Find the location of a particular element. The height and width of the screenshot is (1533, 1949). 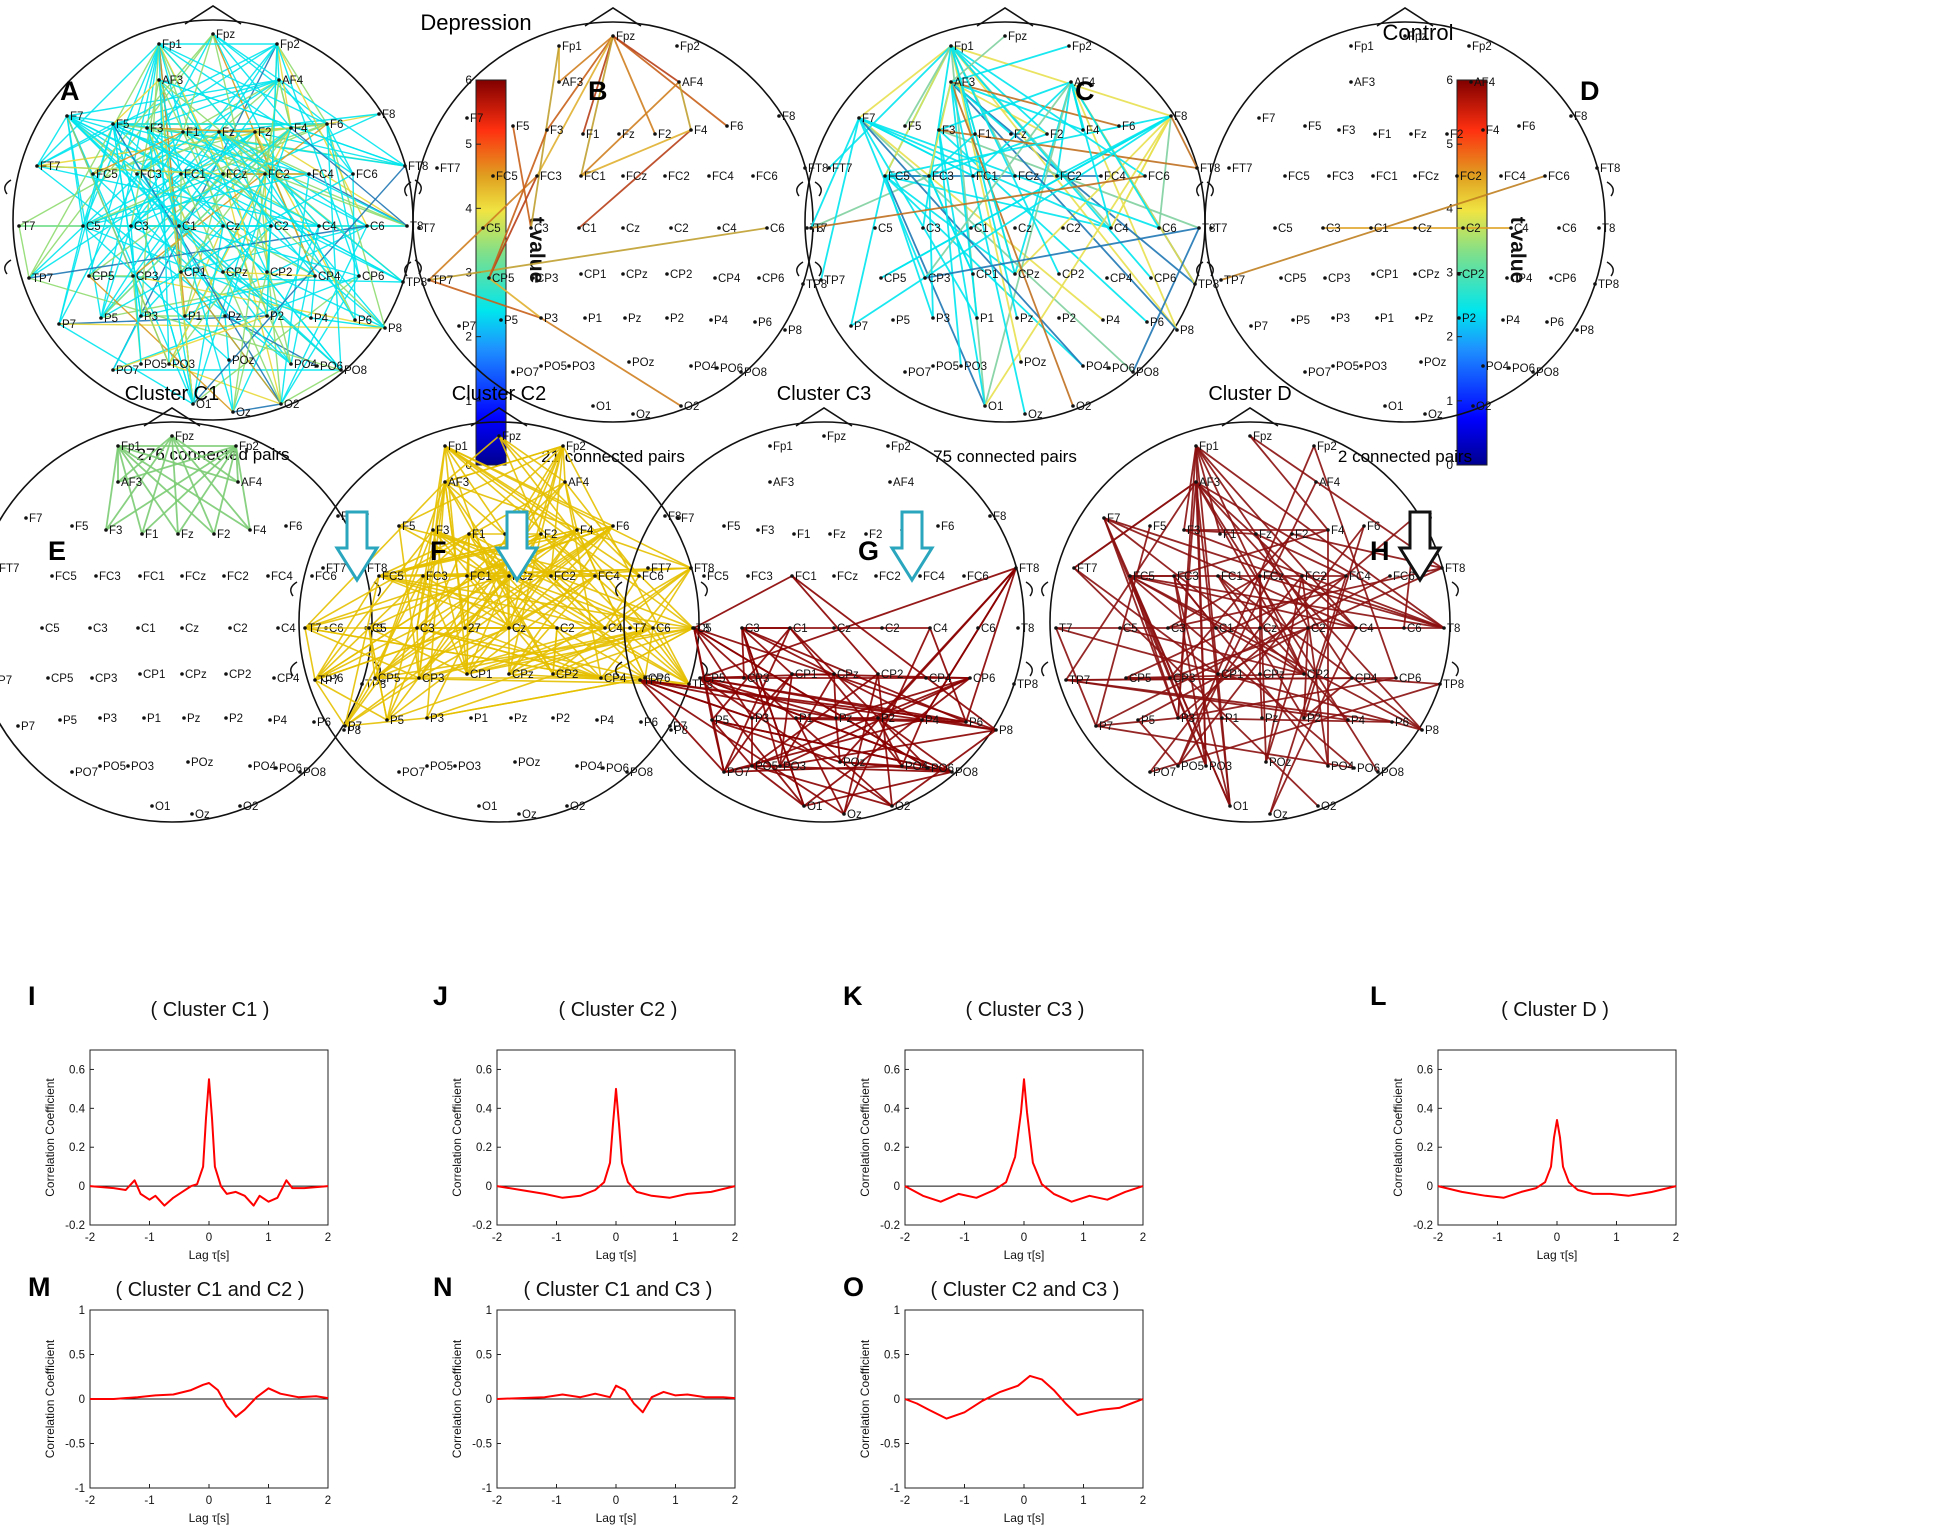

x-tick-label: 1 is located at coordinates (1083, 1238).